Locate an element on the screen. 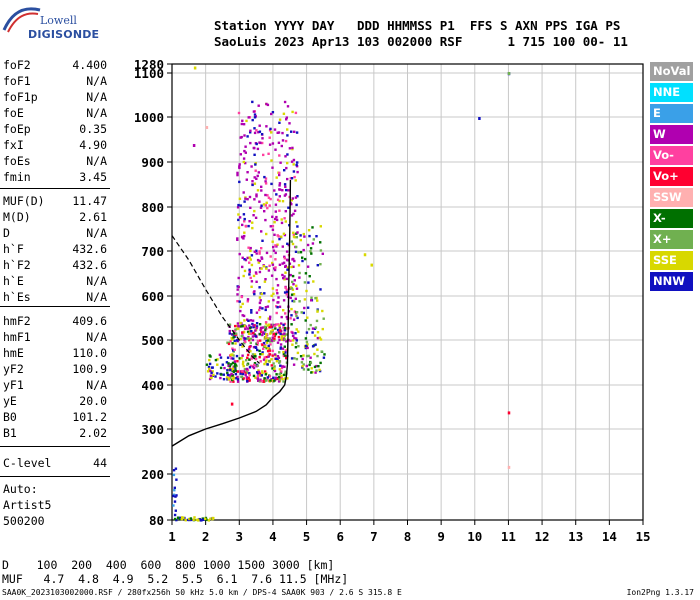 The image size is (700, 600). param-row-foes: foEs N/A is located at coordinates (55, 162).